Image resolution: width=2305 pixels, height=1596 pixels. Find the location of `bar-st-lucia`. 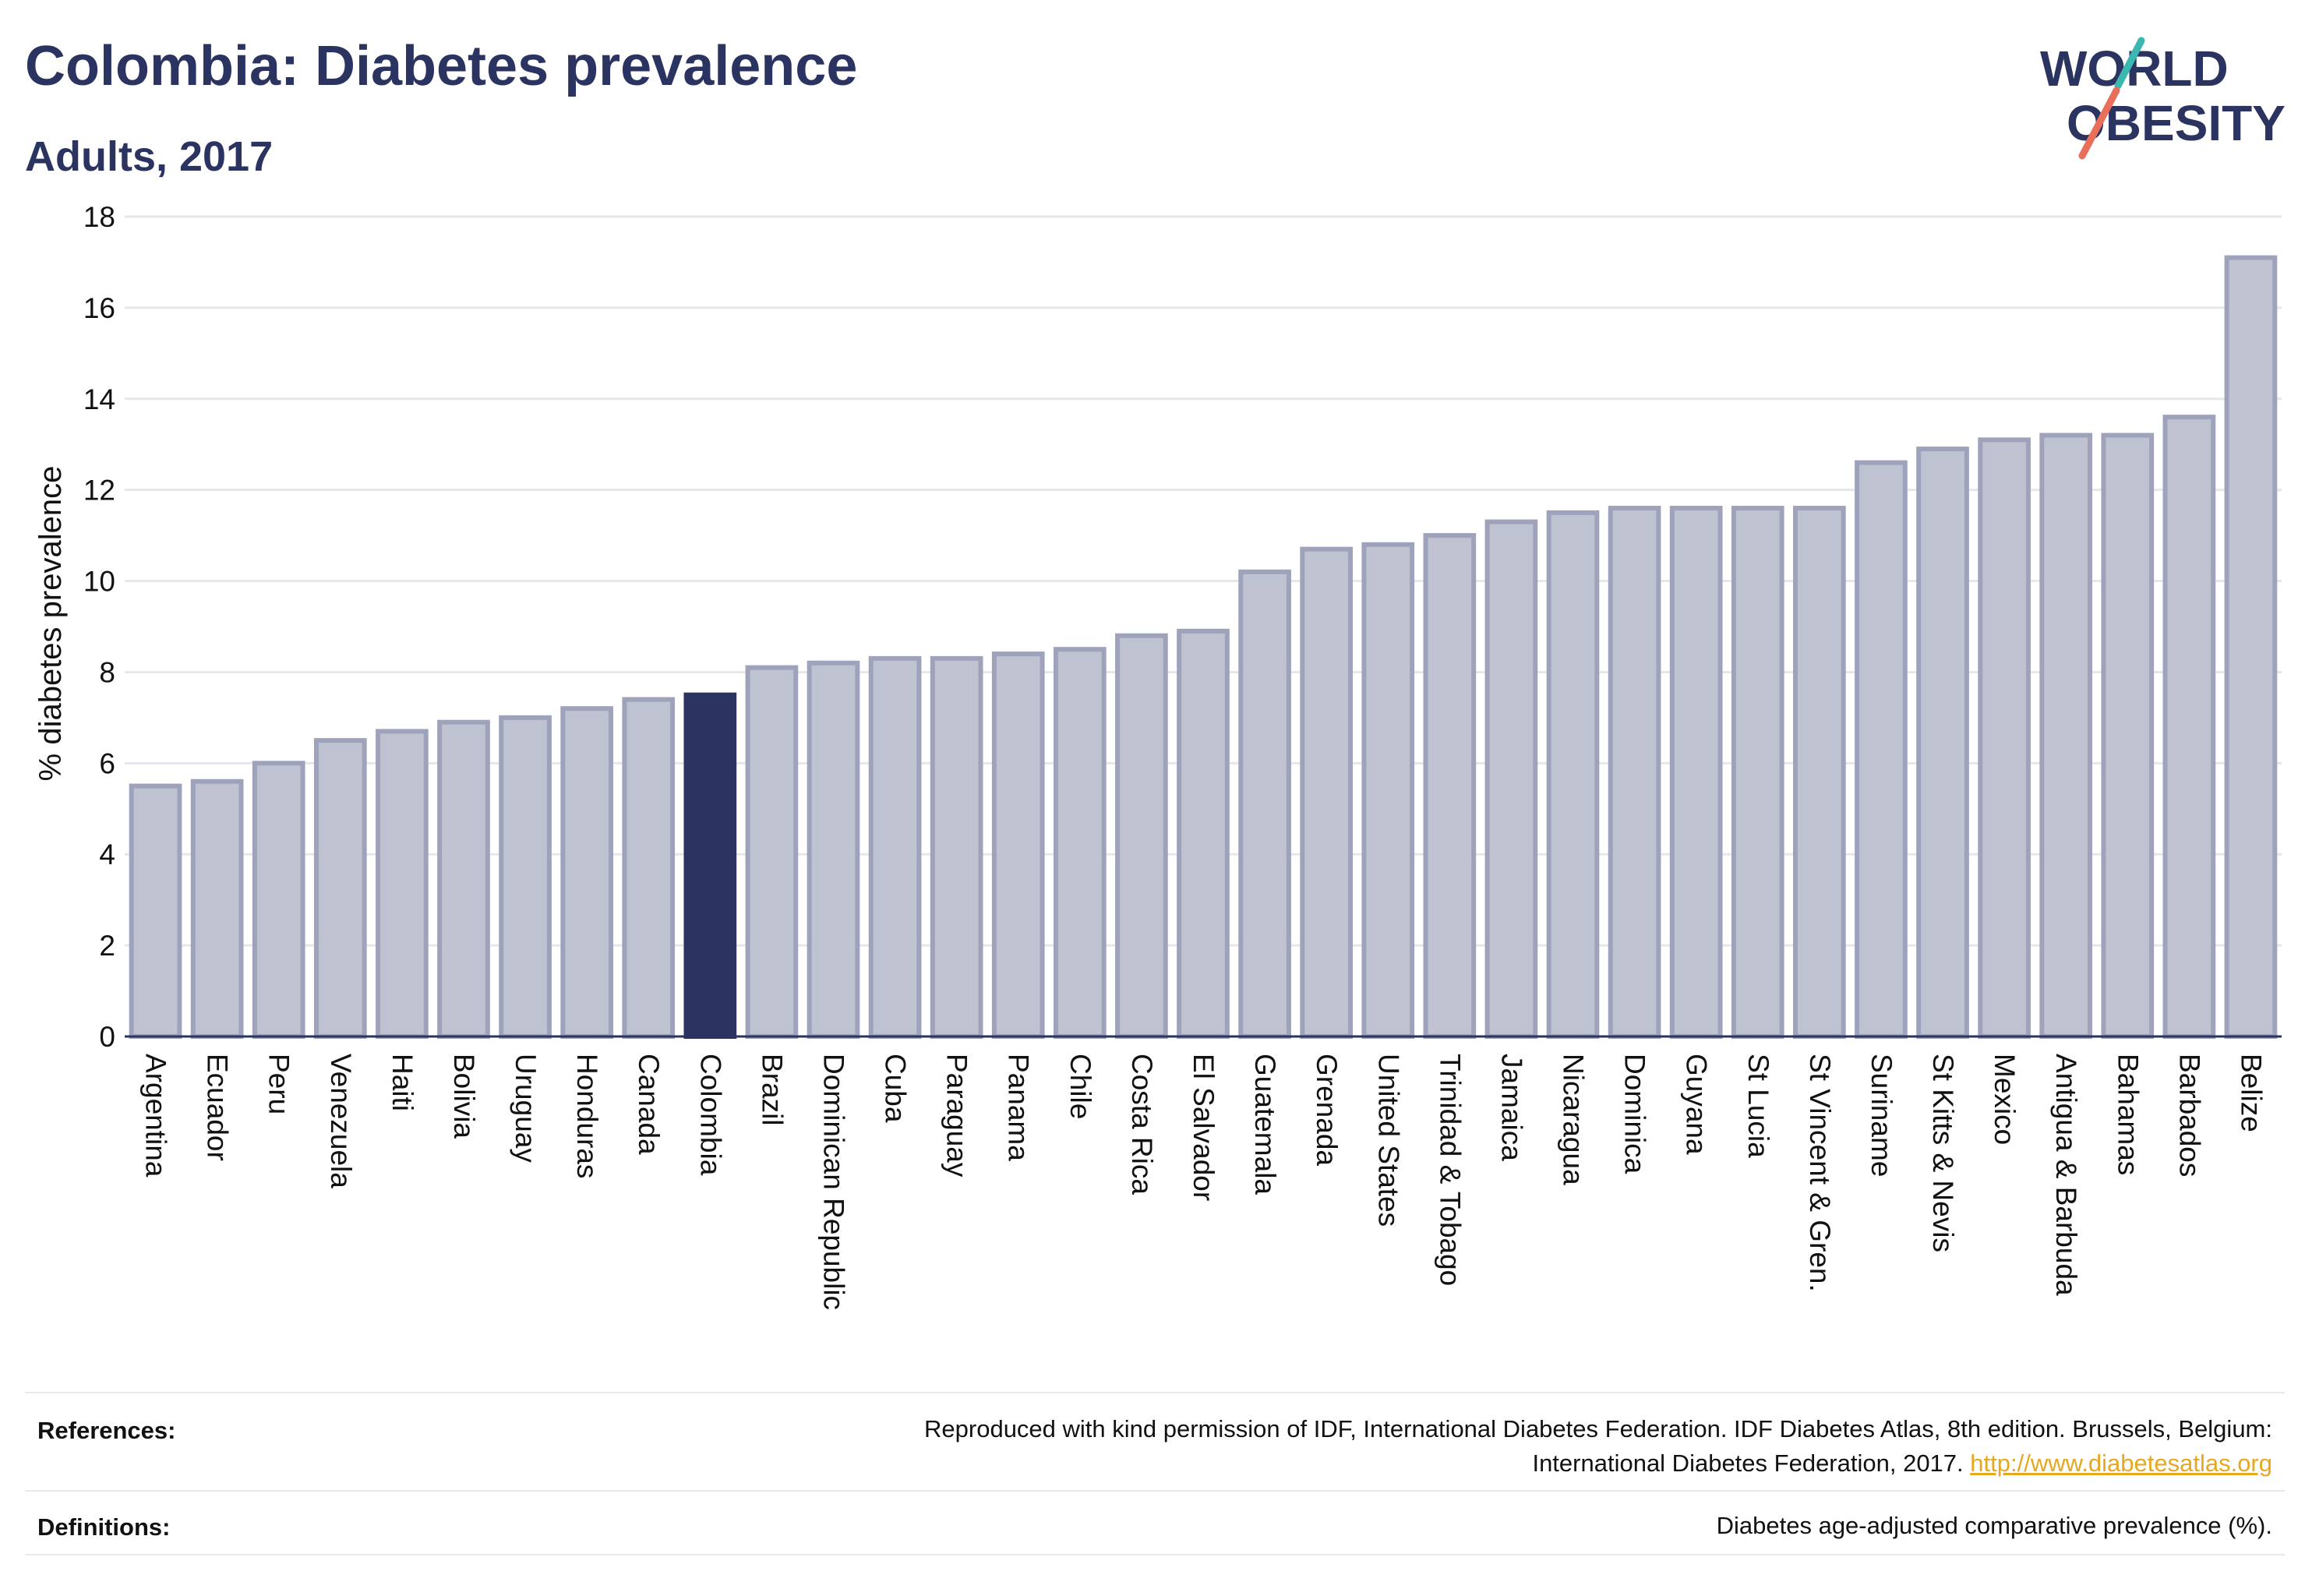

bar-st-lucia is located at coordinates (1757, 772).